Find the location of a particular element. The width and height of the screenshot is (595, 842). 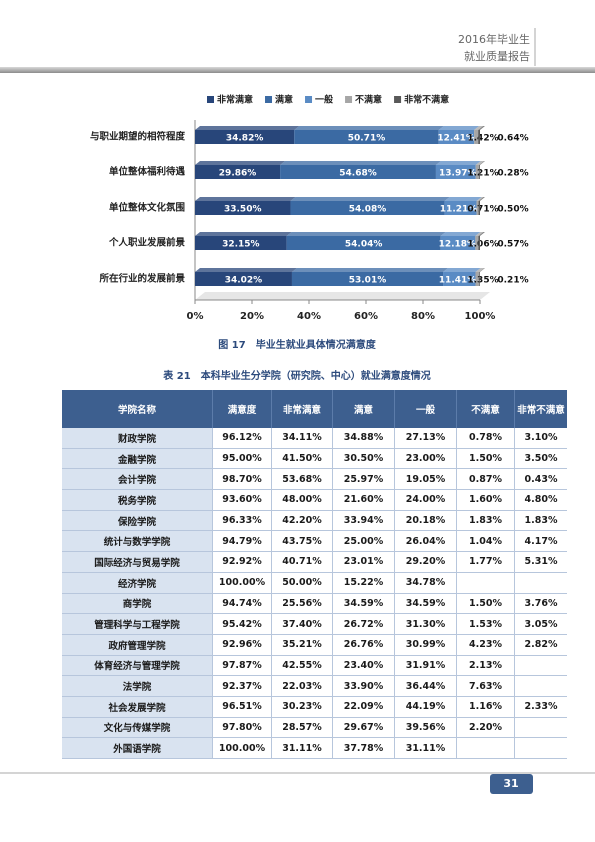

table-header: 一般 is located at coordinates (425, 409).